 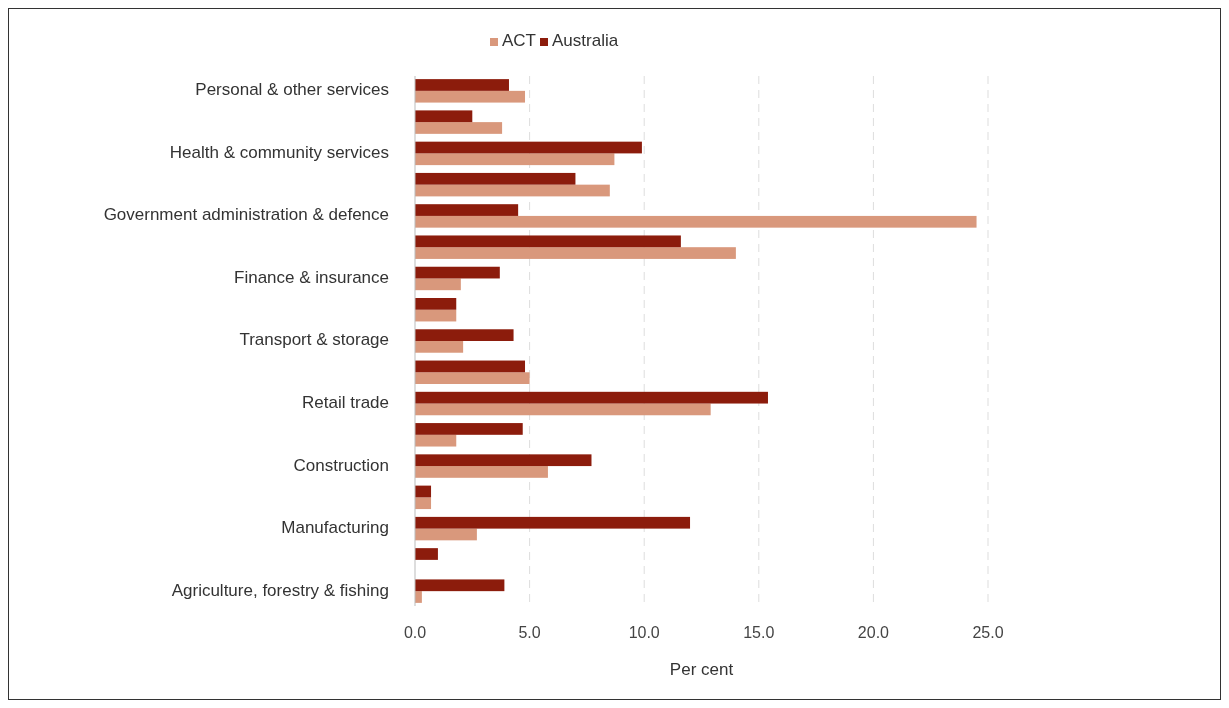 I want to click on y-tick-label: Construction, so click(x=341, y=465).